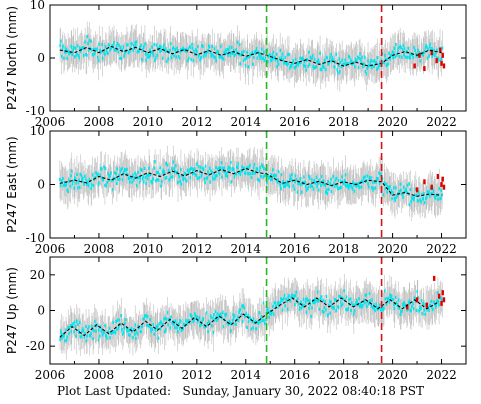  What do you see at coordinates (197, 122) in the screenshot?
I see `x-tick-label: 2012` at bounding box center [197, 122].